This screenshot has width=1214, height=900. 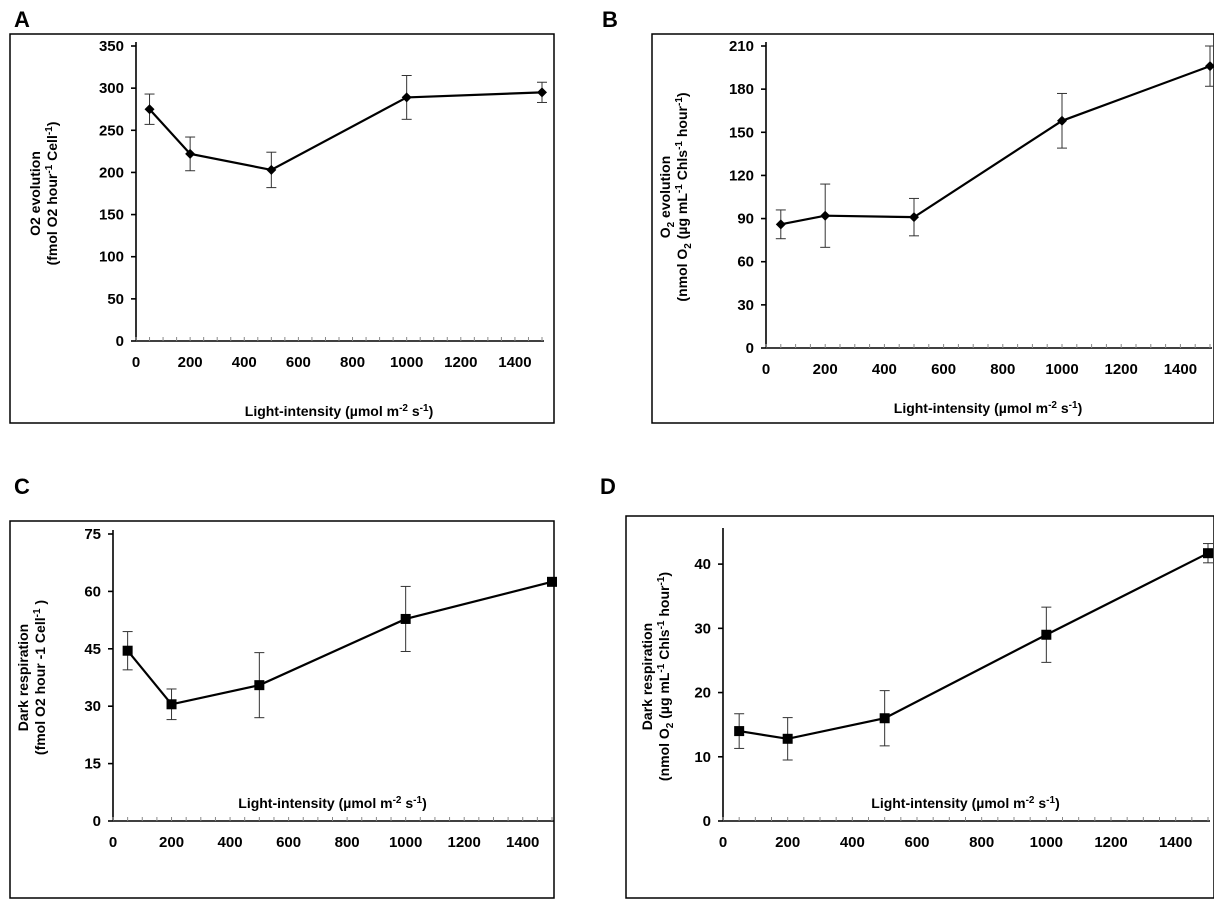 What do you see at coordinates (111, 257) in the screenshot?
I see `y-tick-label: 100` at bounding box center [111, 257].